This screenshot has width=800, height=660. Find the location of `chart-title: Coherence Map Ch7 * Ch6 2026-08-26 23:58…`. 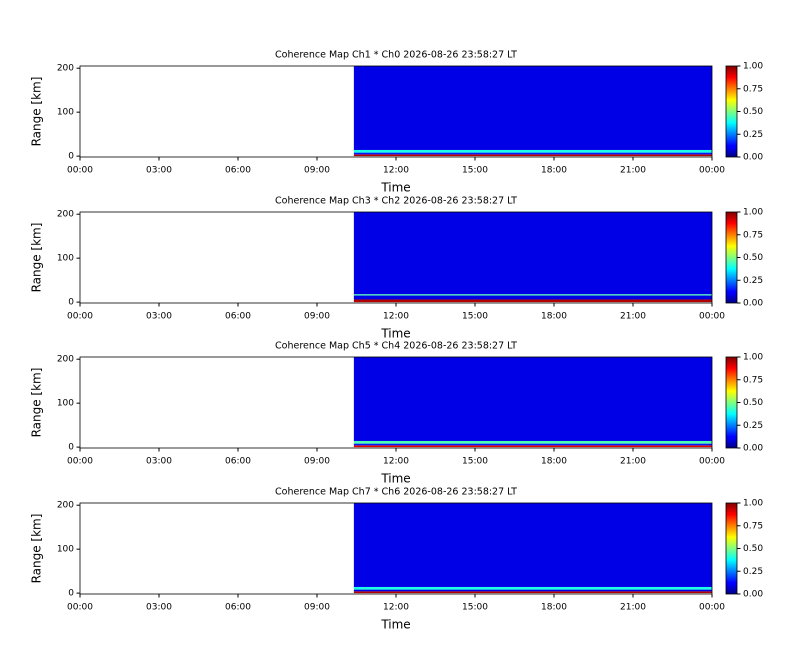

chart-title: Coherence Map Ch7 * Ch6 2026-08-26 23:58… is located at coordinates (396, 492).